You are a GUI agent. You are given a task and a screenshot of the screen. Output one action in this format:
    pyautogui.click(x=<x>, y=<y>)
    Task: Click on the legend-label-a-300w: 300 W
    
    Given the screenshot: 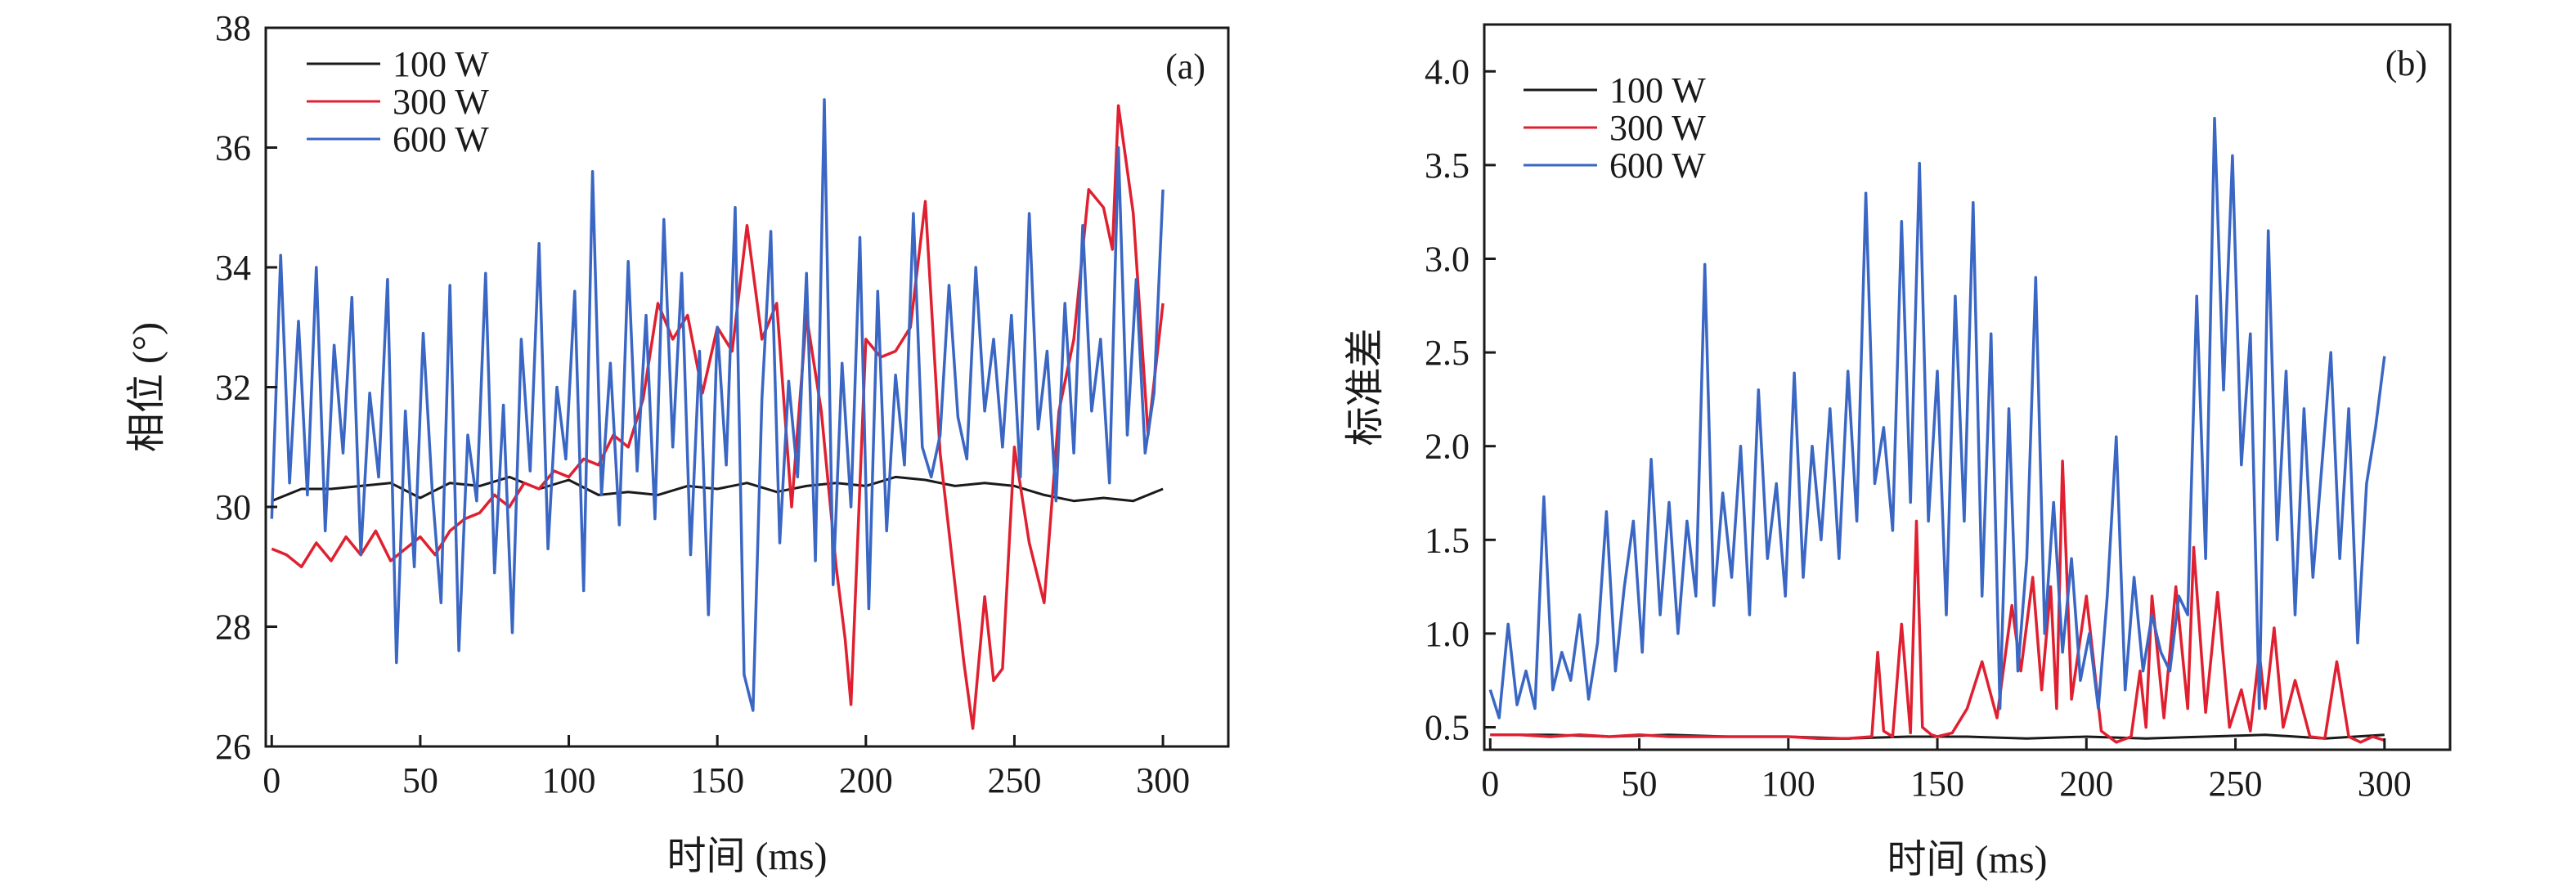 What is the action you would take?
    pyautogui.click(x=441, y=102)
    